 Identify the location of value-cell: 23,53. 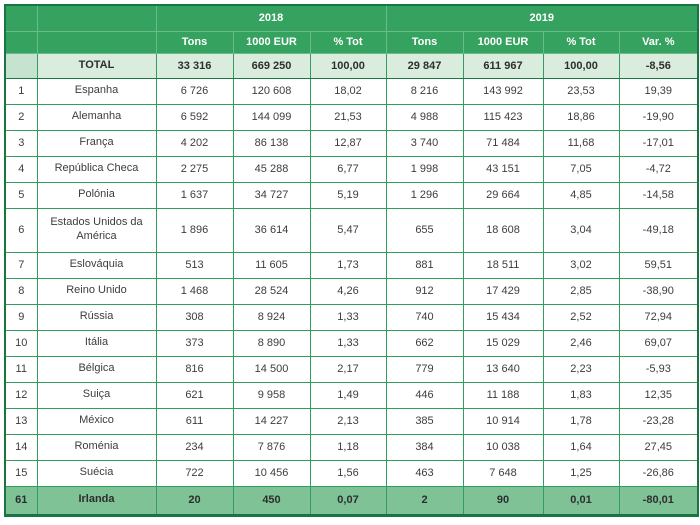
(581, 91).